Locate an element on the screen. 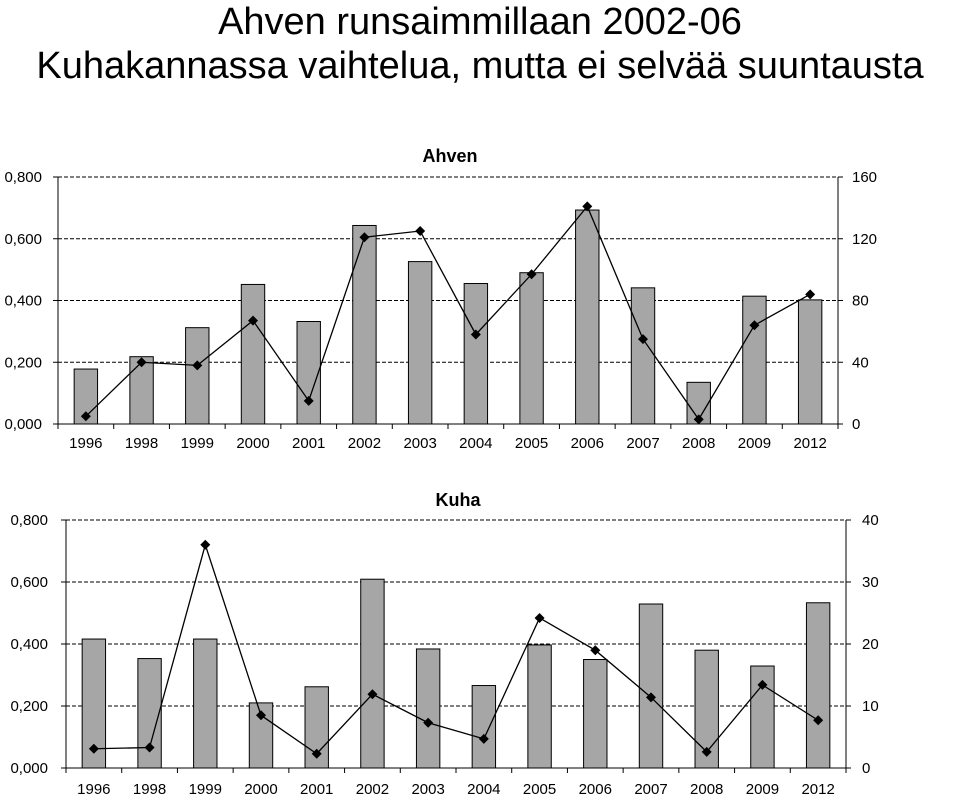 This screenshot has height=796, width=960. kuha-left-tick-label: 0,200 is located at coordinates (29, 706).